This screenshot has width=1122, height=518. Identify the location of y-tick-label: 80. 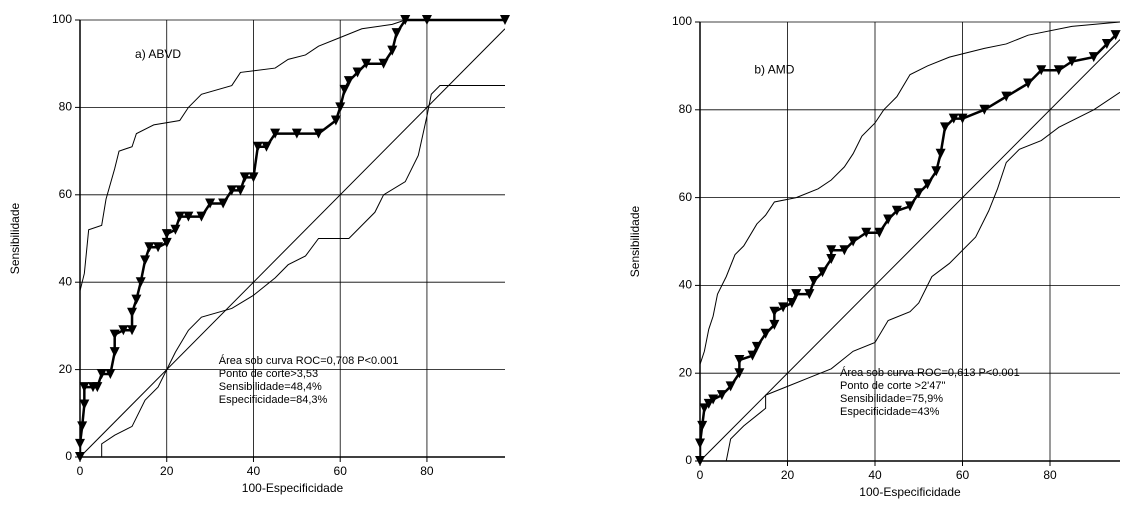
(66, 107).